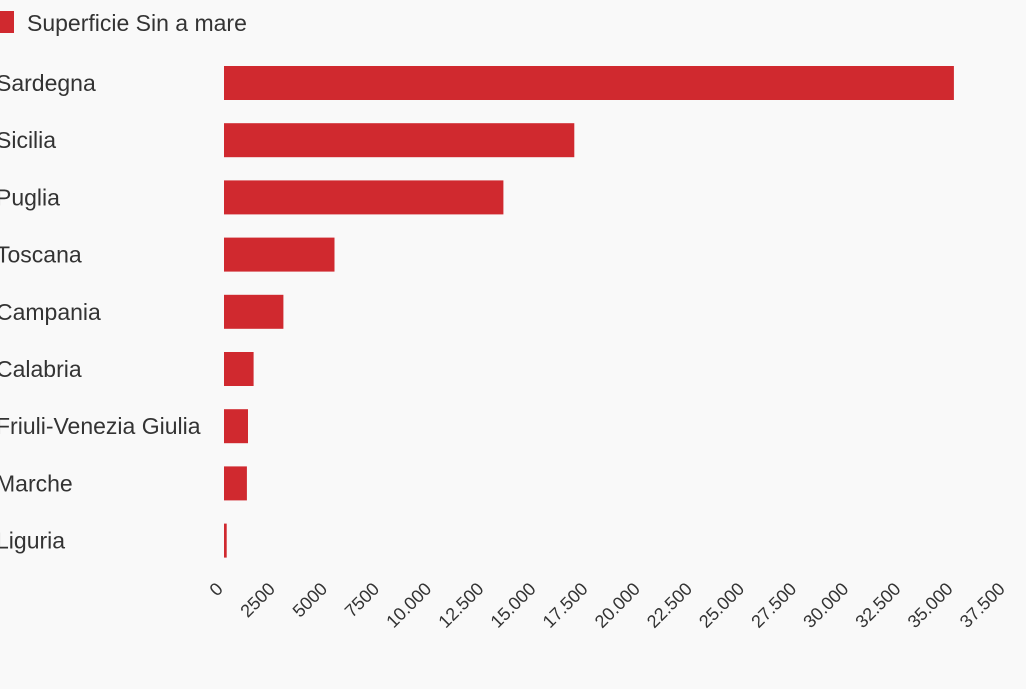 Image resolution: width=1026 pixels, height=689 pixels. I want to click on legend: Superficie Sin a mare, so click(123, 23).